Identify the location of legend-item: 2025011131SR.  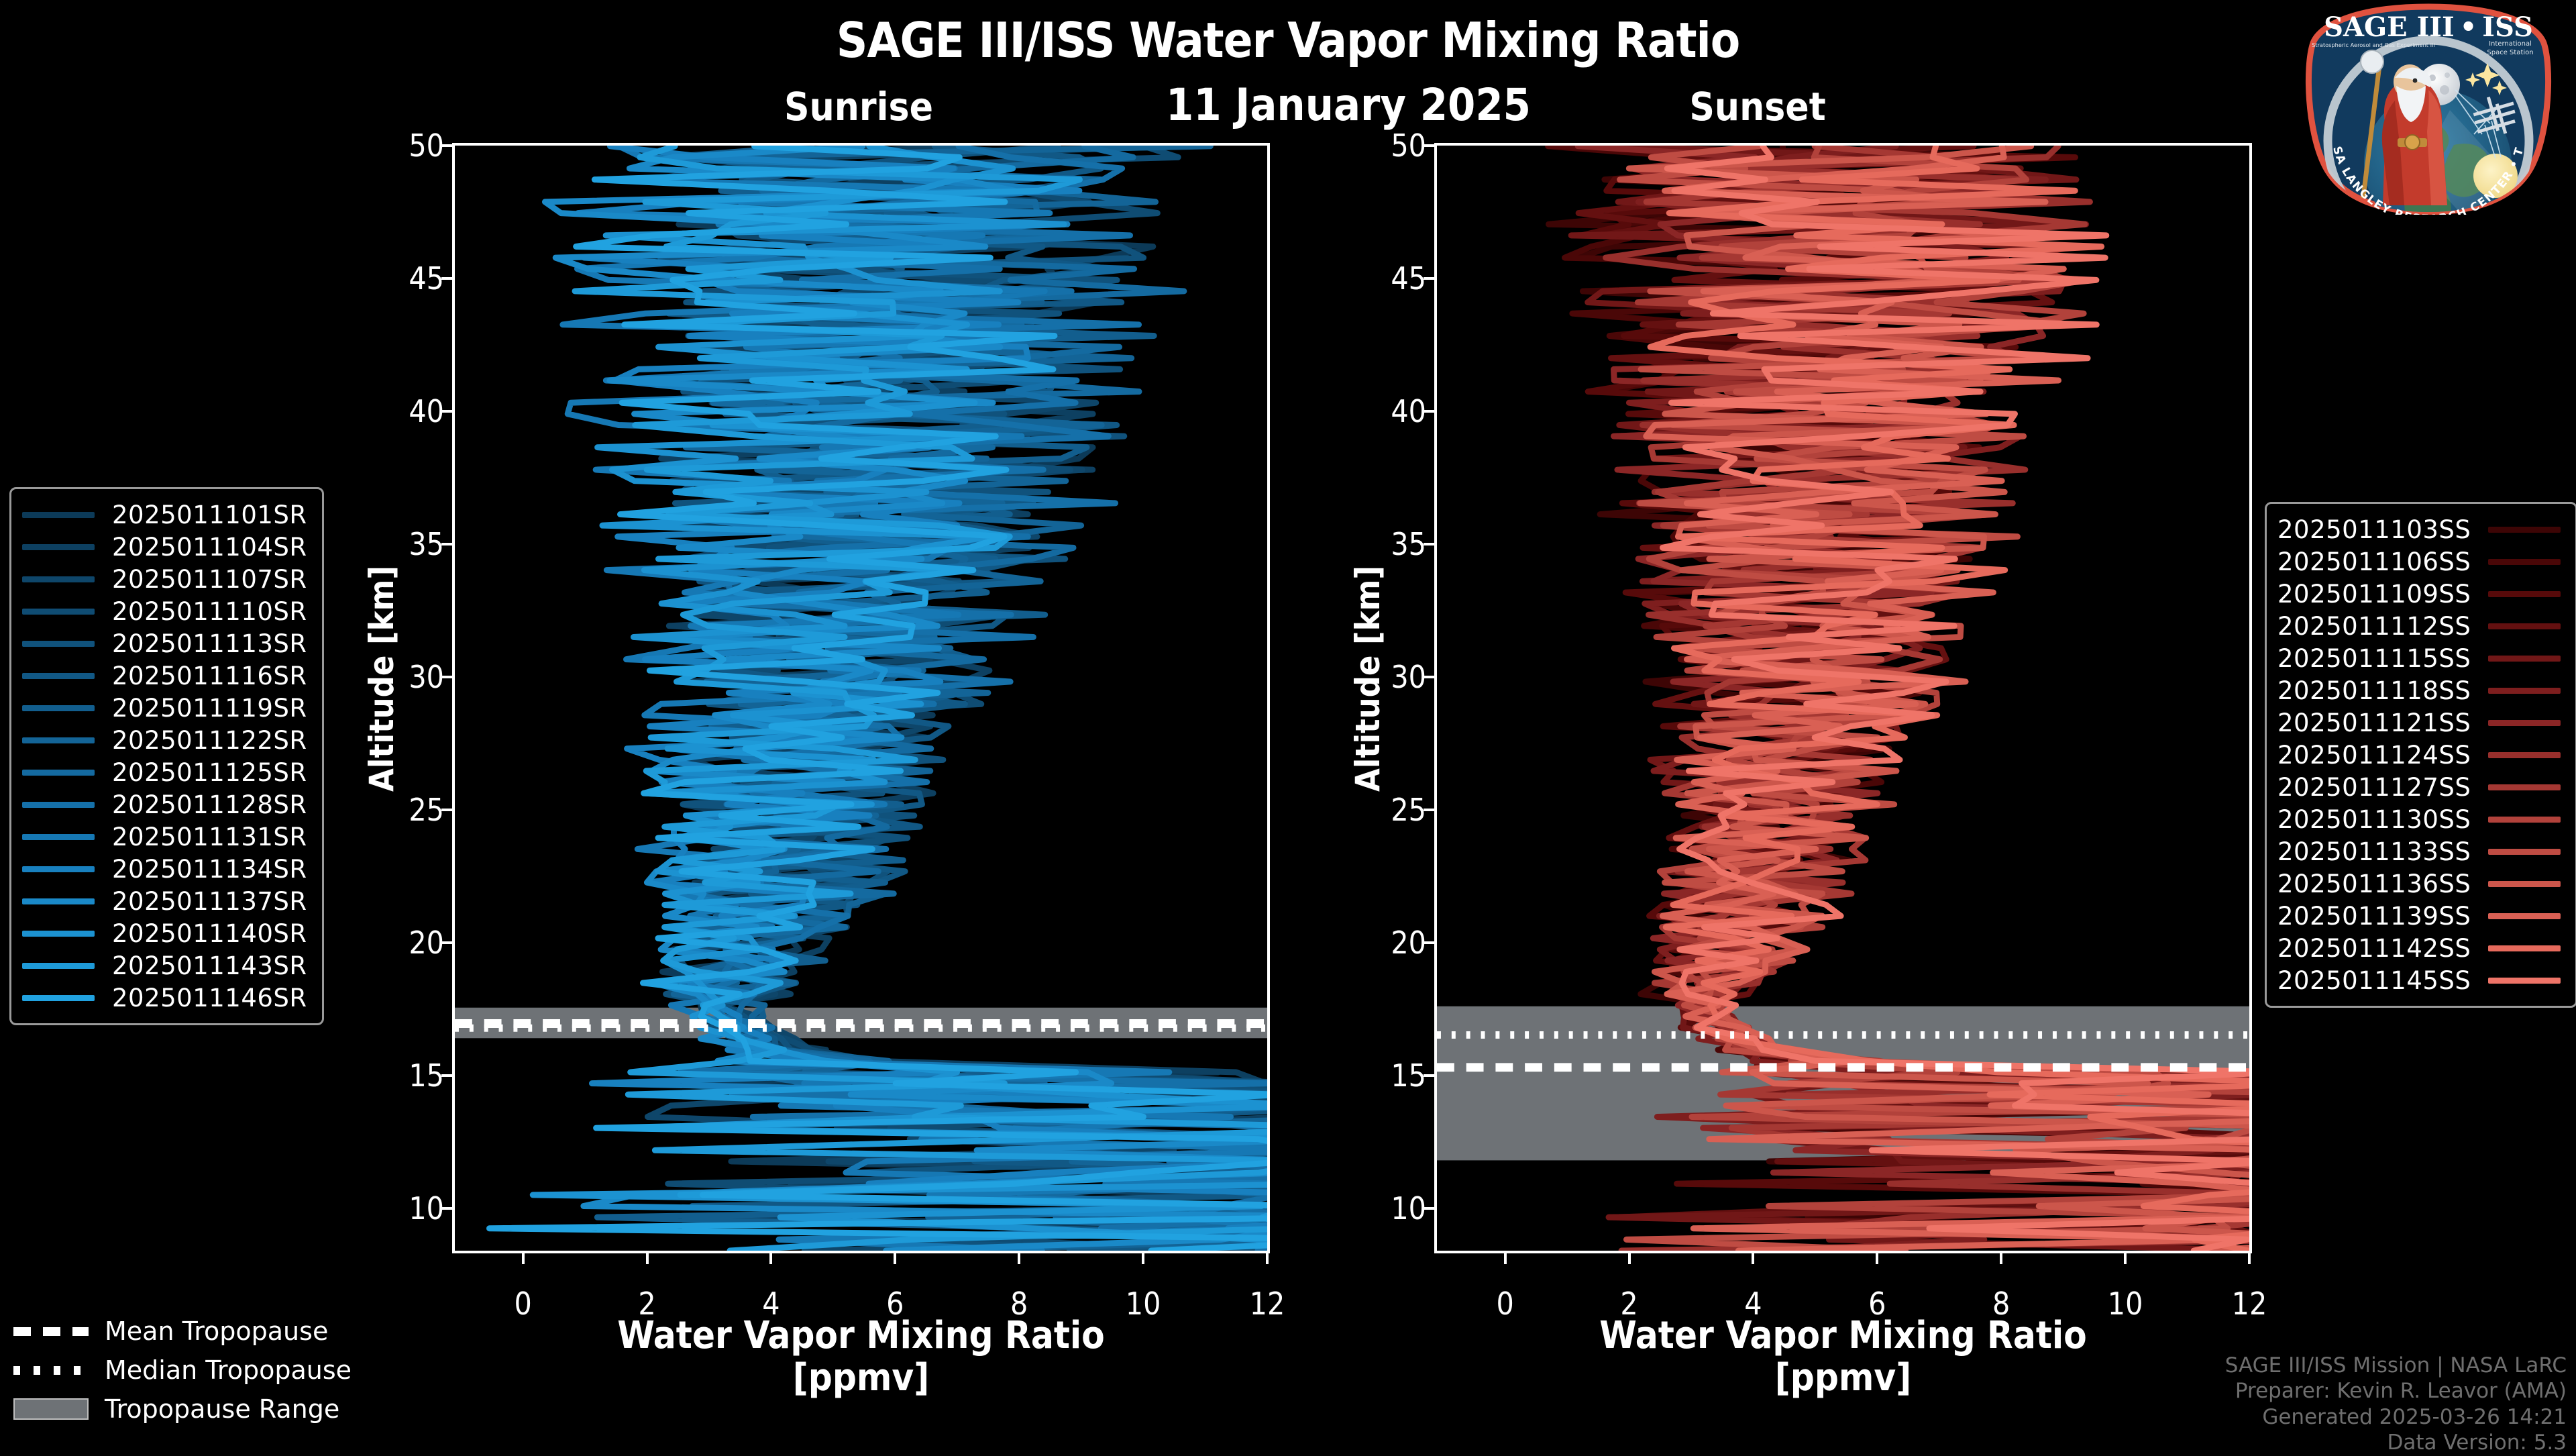
(164, 837).